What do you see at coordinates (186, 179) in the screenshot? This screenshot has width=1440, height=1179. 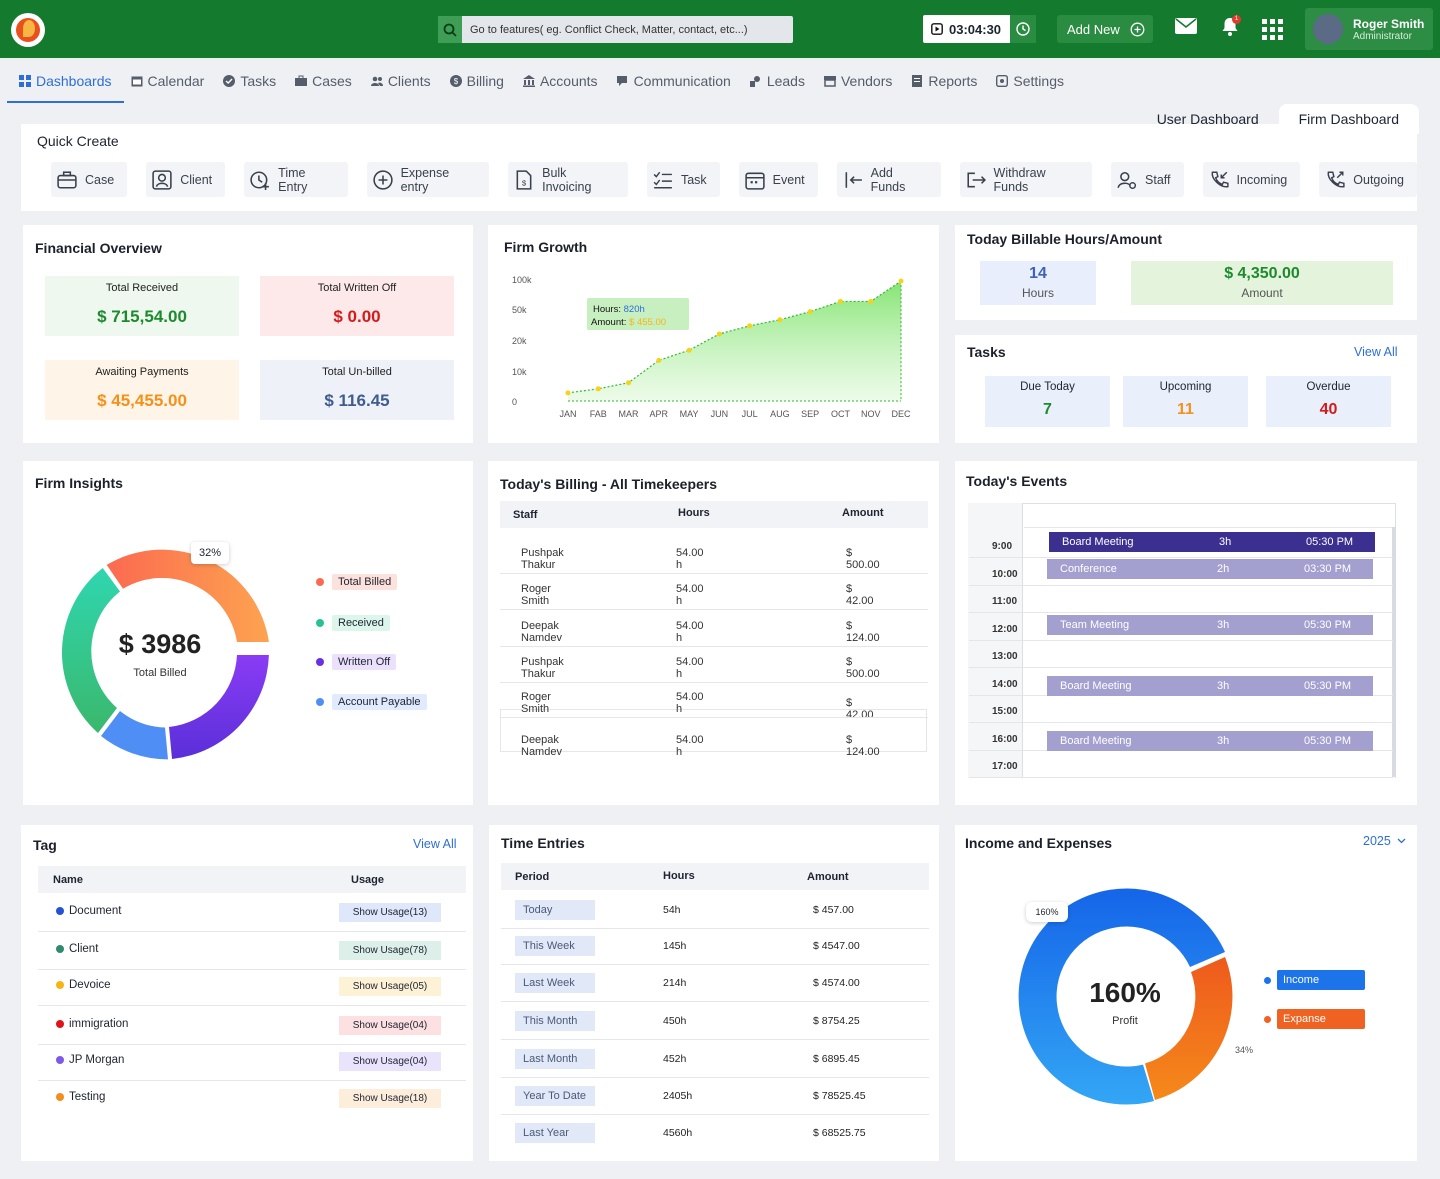 I see `quick-create-client-button: Client` at bounding box center [186, 179].